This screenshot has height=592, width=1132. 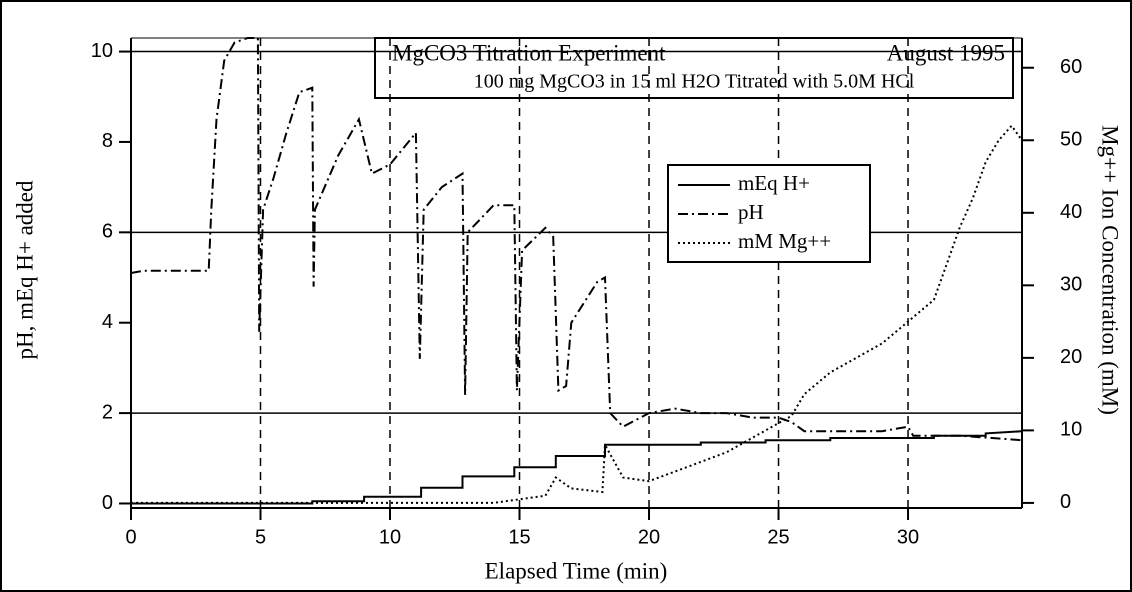 What do you see at coordinates (1071, 67) in the screenshot?
I see `y2-tick-label: 60` at bounding box center [1071, 67].